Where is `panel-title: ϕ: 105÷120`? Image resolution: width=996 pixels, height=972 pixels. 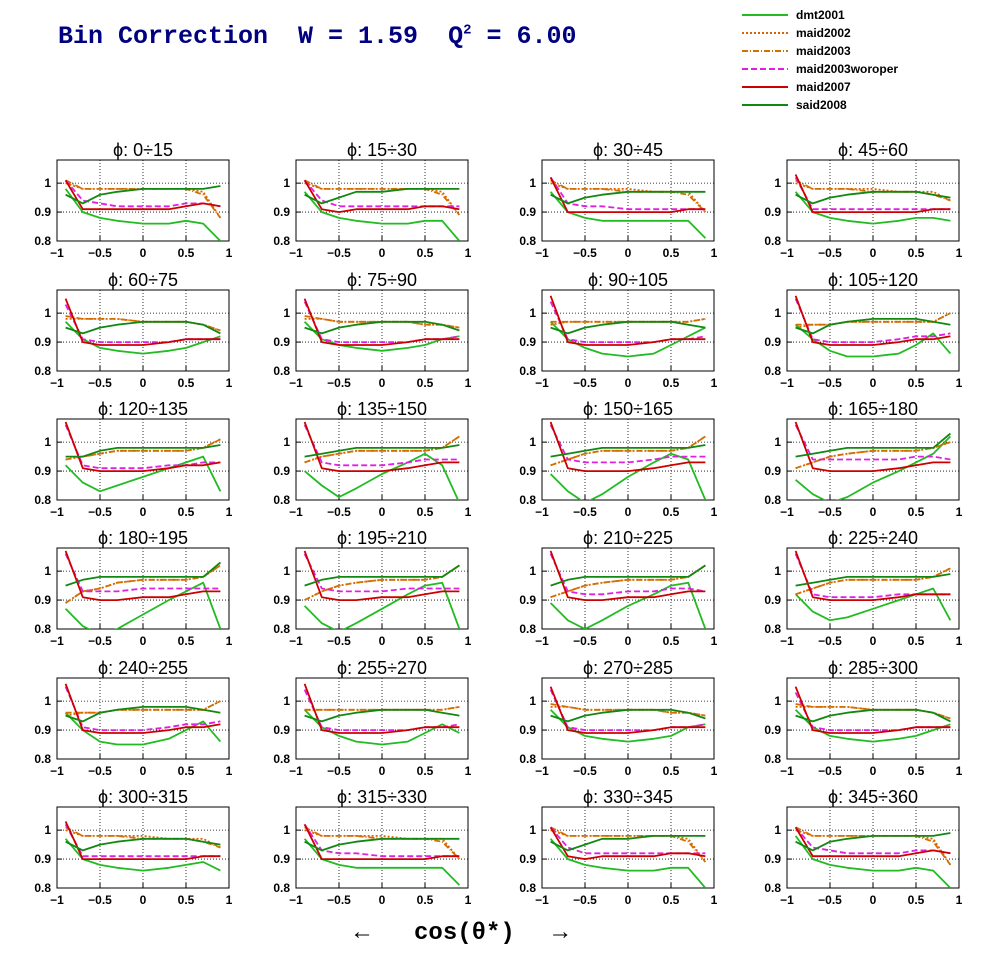
panel-title: ϕ: 105÷120 is located at coordinates (873, 280).